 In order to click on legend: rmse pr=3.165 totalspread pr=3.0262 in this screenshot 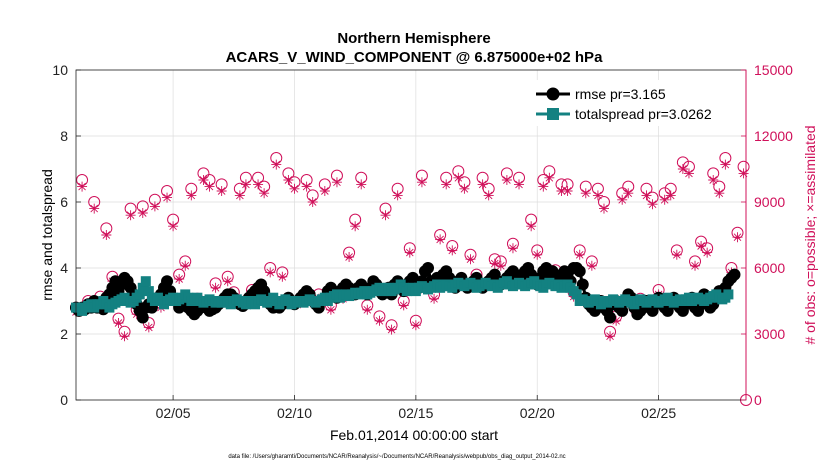, I will do `click(636, 103)`.